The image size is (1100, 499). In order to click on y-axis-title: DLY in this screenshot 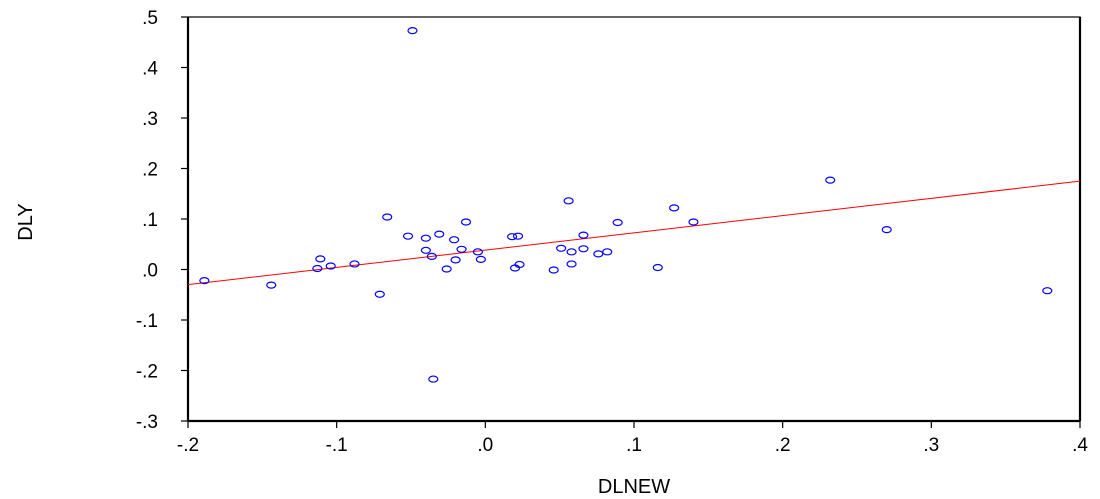, I will do `click(26, 221)`.